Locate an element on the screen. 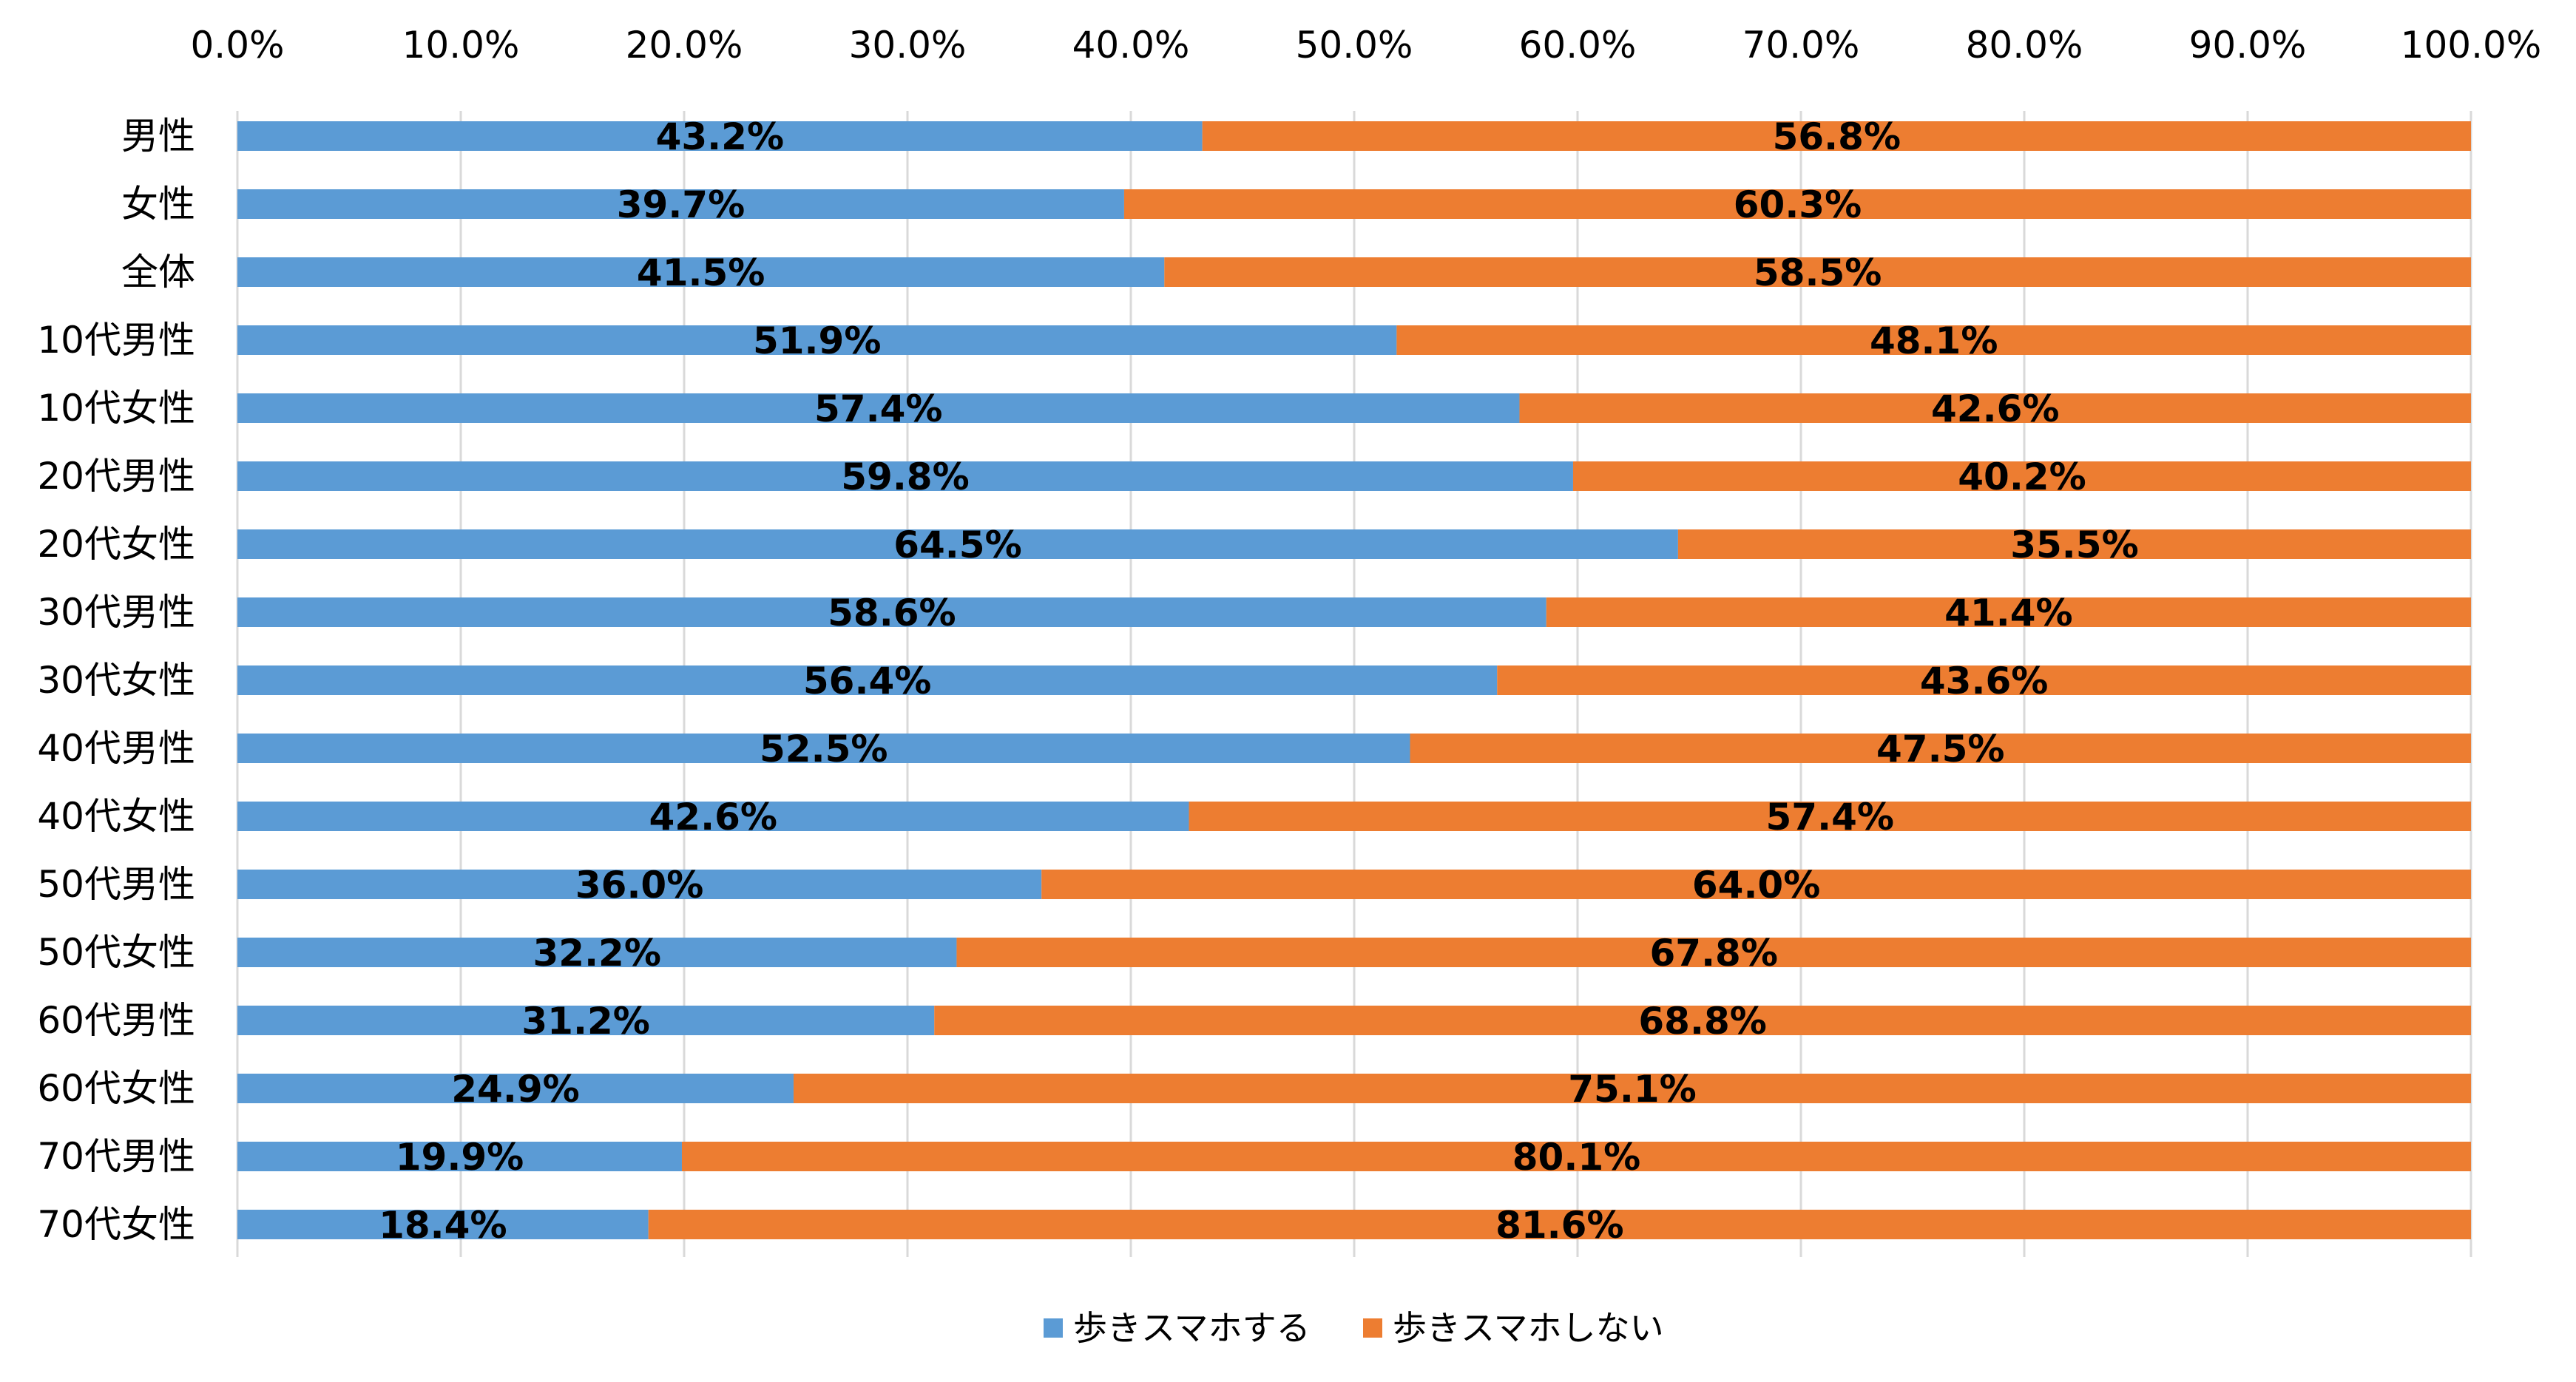 This screenshot has height=1382, width=2576. category-label: 40代男性 is located at coordinates (116, 748).